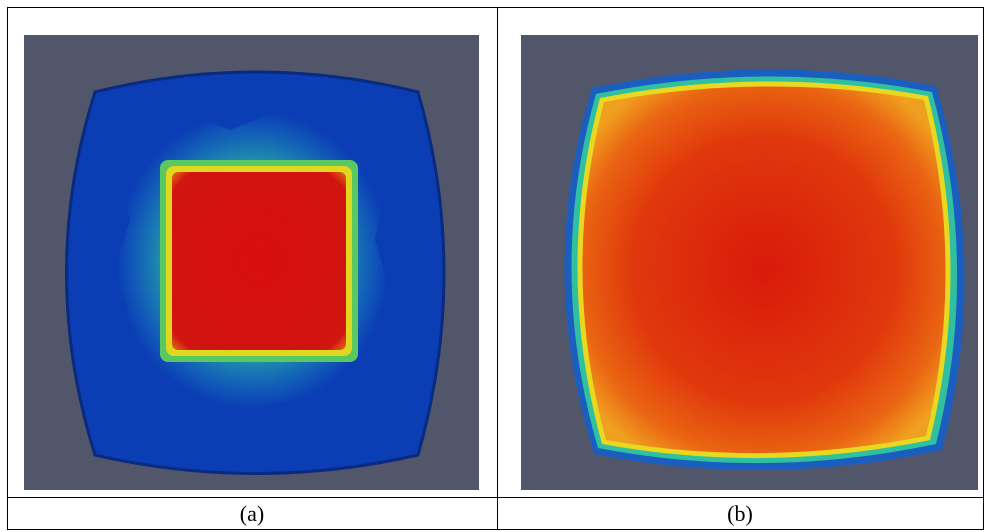 The width and height of the screenshot is (991, 532). Describe the element at coordinates (252, 513) in the screenshot. I see `caption: (a)` at that location.